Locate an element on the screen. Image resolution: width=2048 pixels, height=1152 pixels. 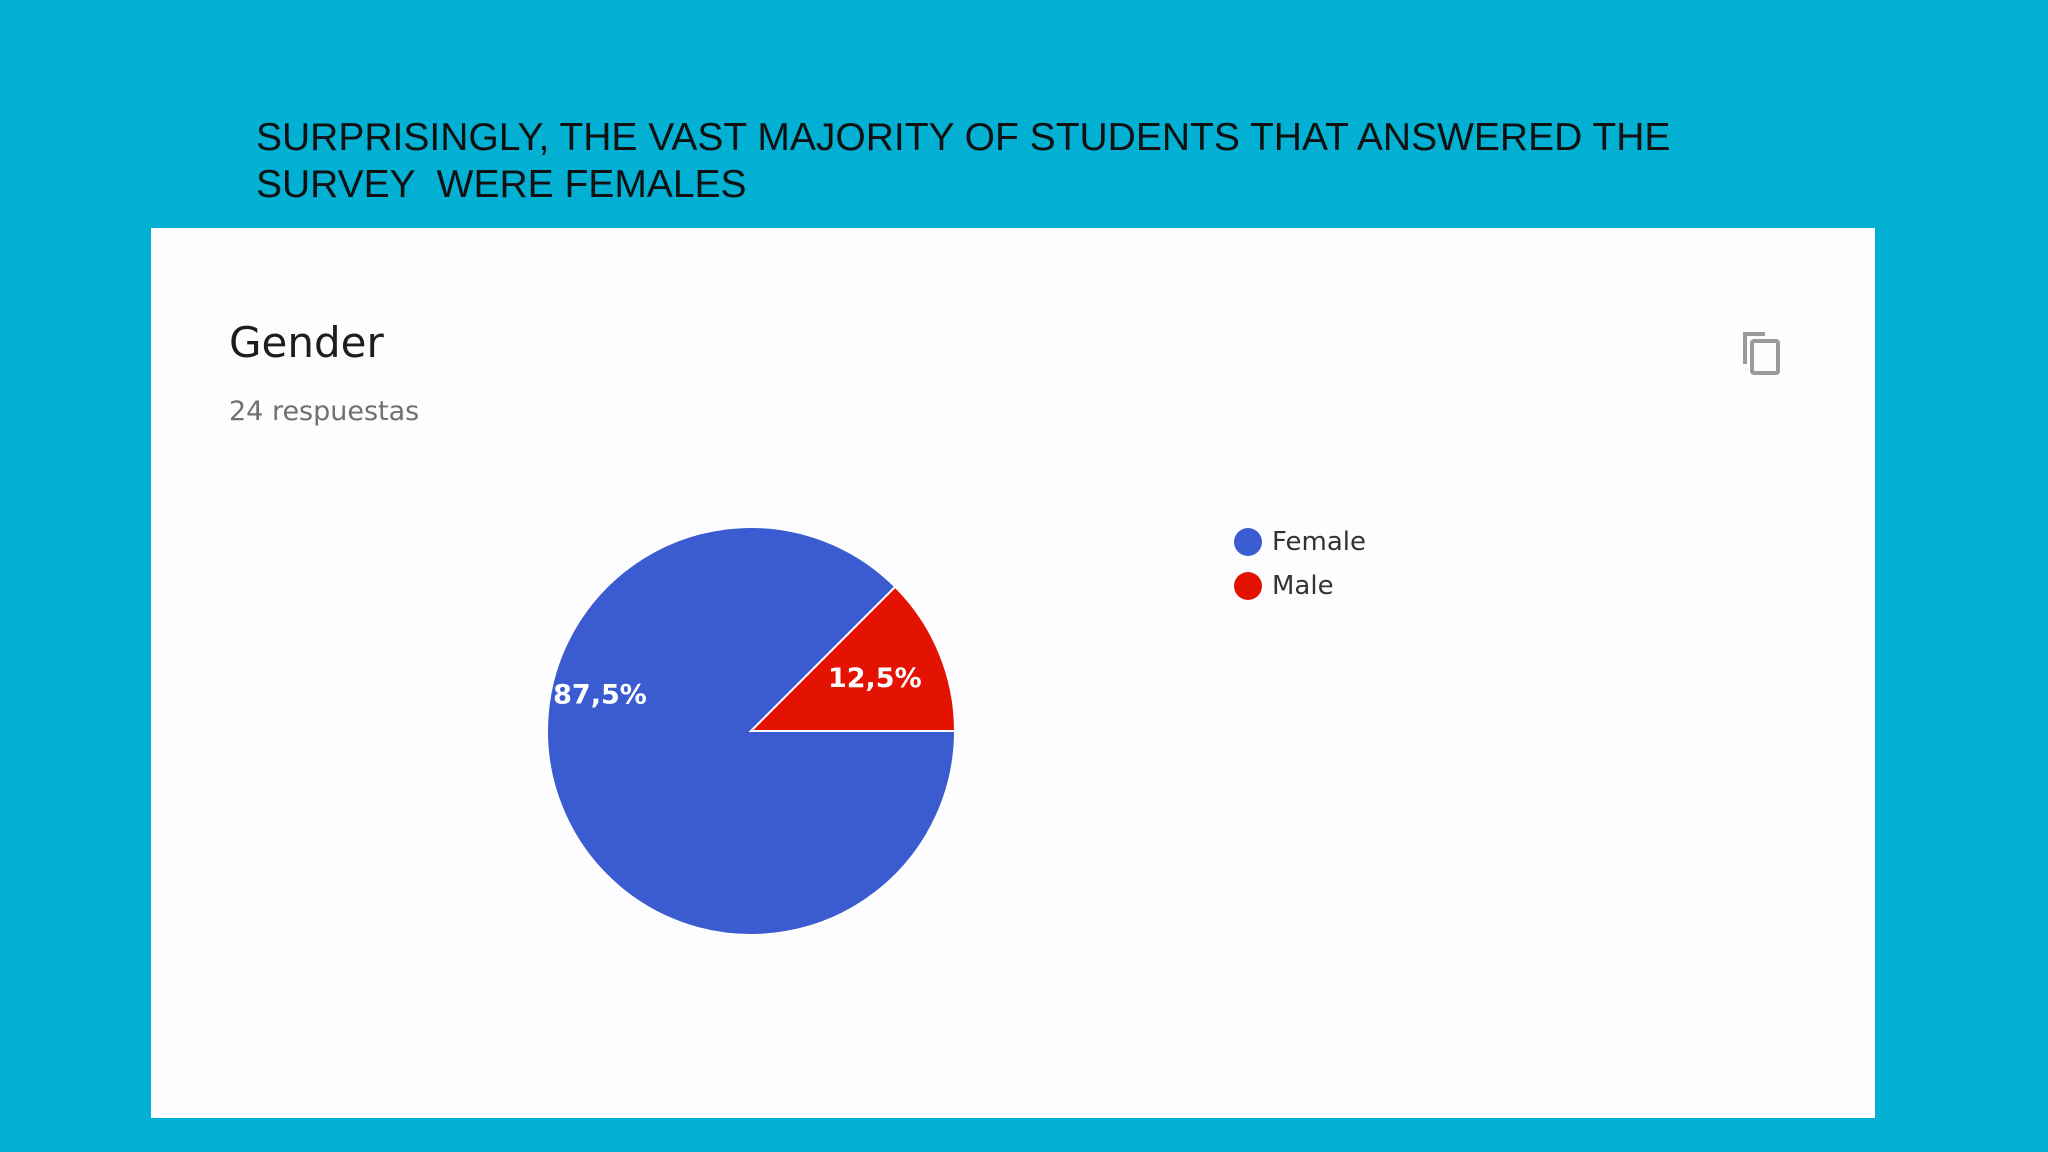
legend-label-female: Female is located at coordinates (1319, 542).